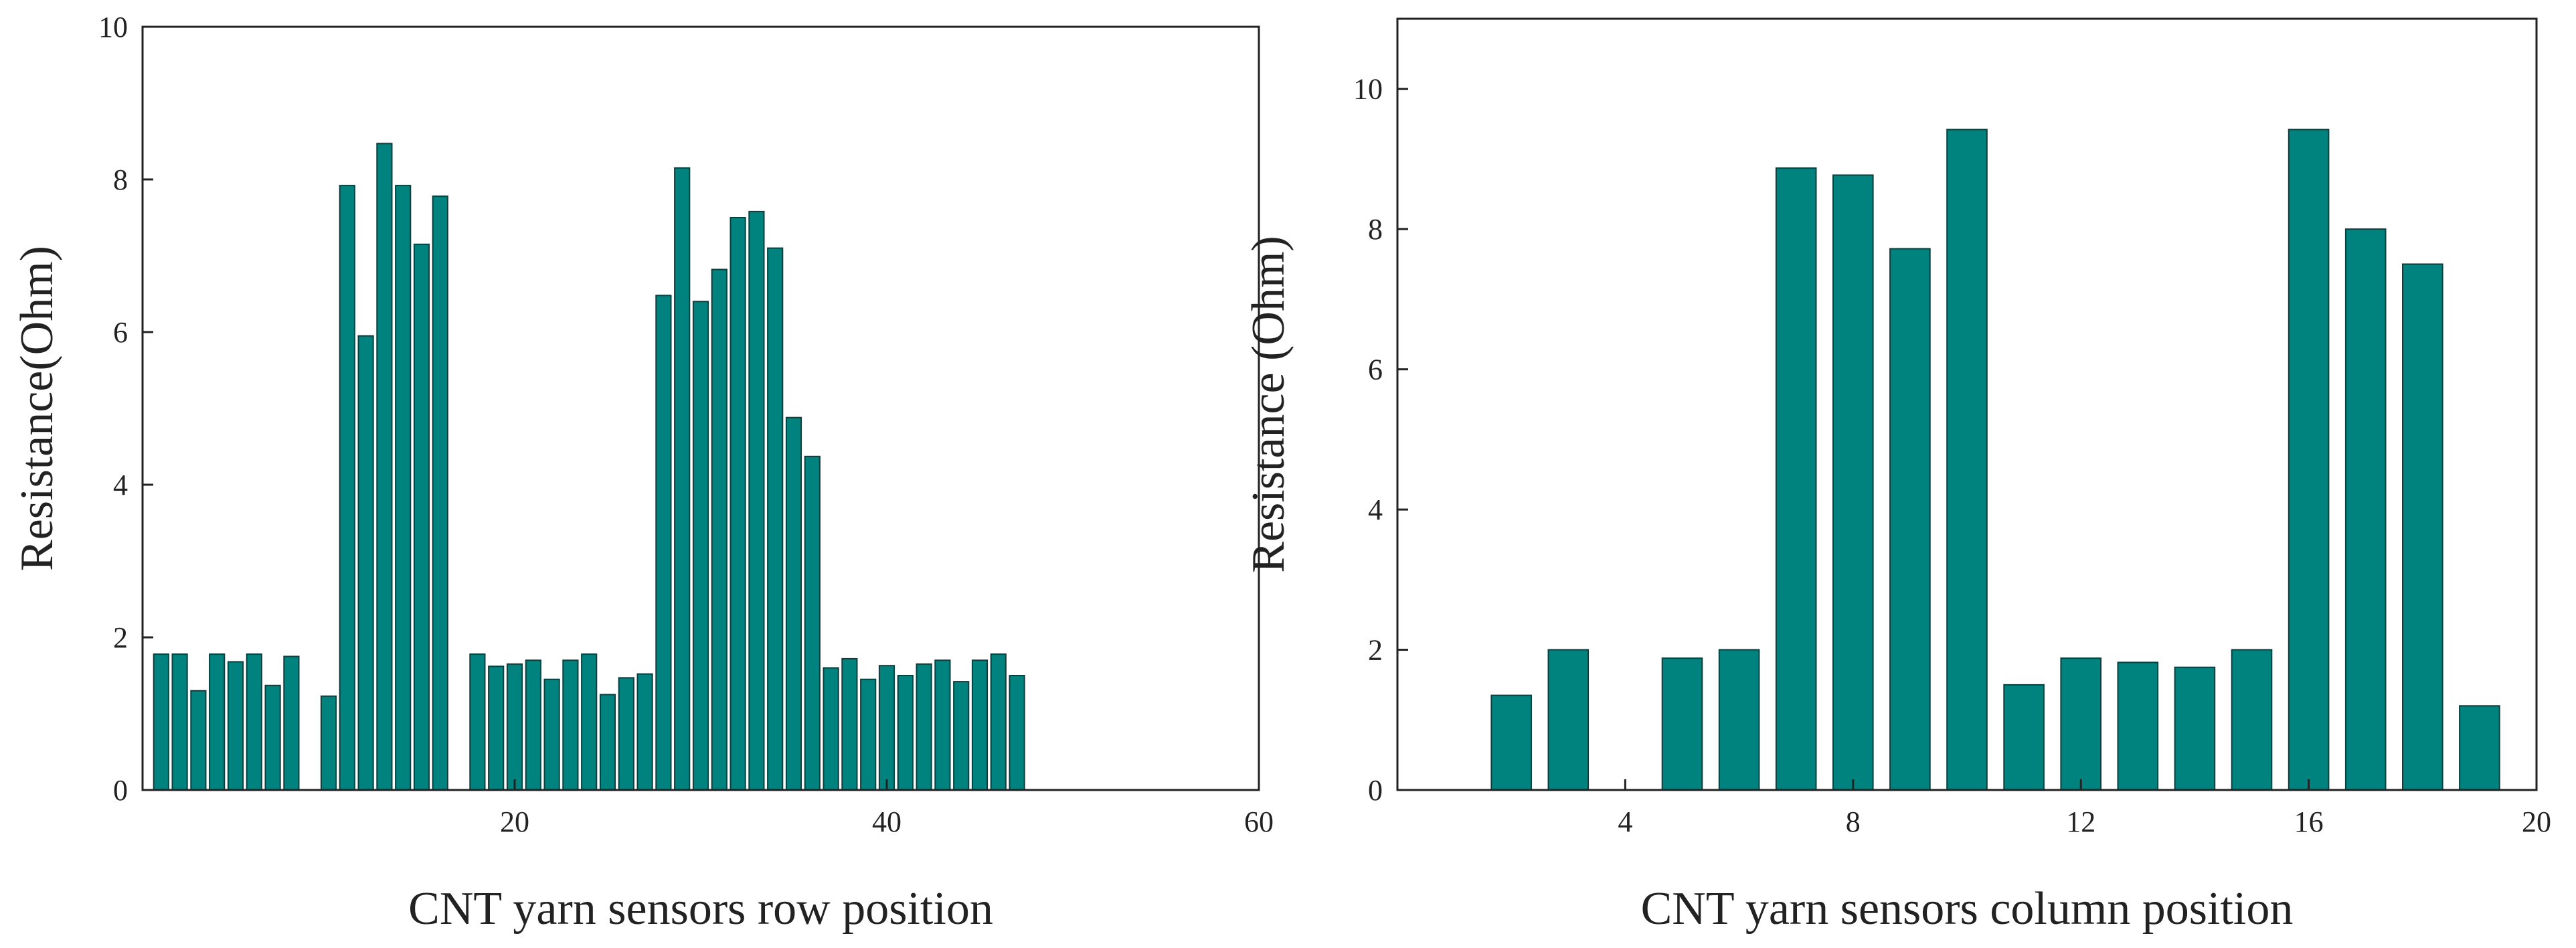 Image resolution: width=2576 pixels, height=948 pixels. Describe the element at coordinates (37, 408) in the screenshot. I see `y-axis-label: Resistance(Ohm)` at that location.